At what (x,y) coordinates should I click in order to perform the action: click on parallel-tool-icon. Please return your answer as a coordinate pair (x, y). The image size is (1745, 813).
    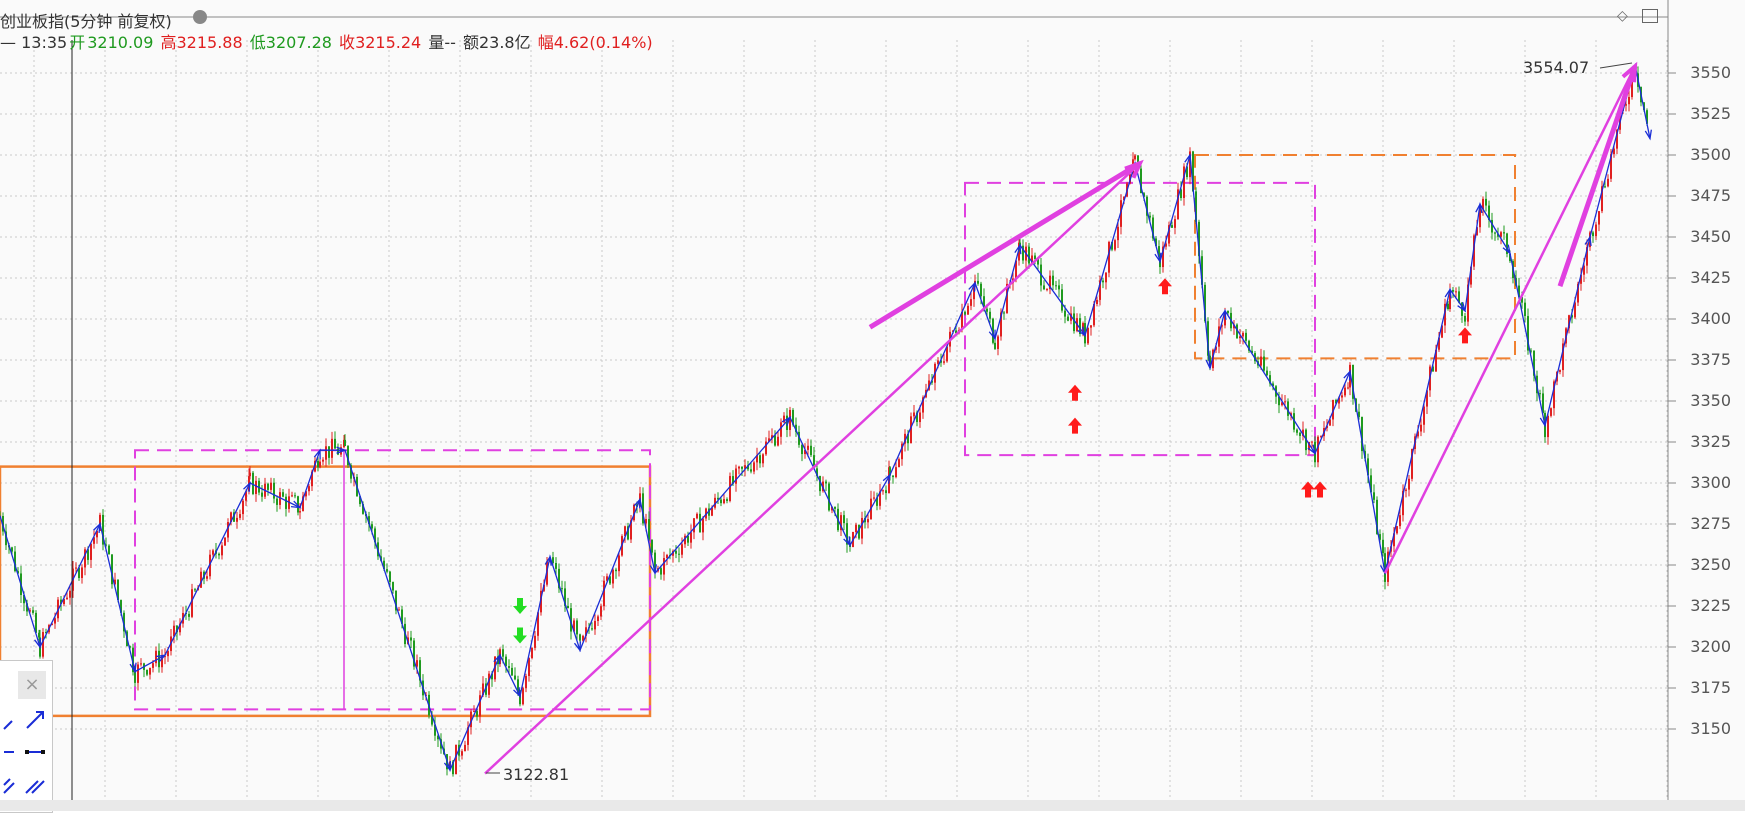
    Looking at the image, I should click on (35, 784).